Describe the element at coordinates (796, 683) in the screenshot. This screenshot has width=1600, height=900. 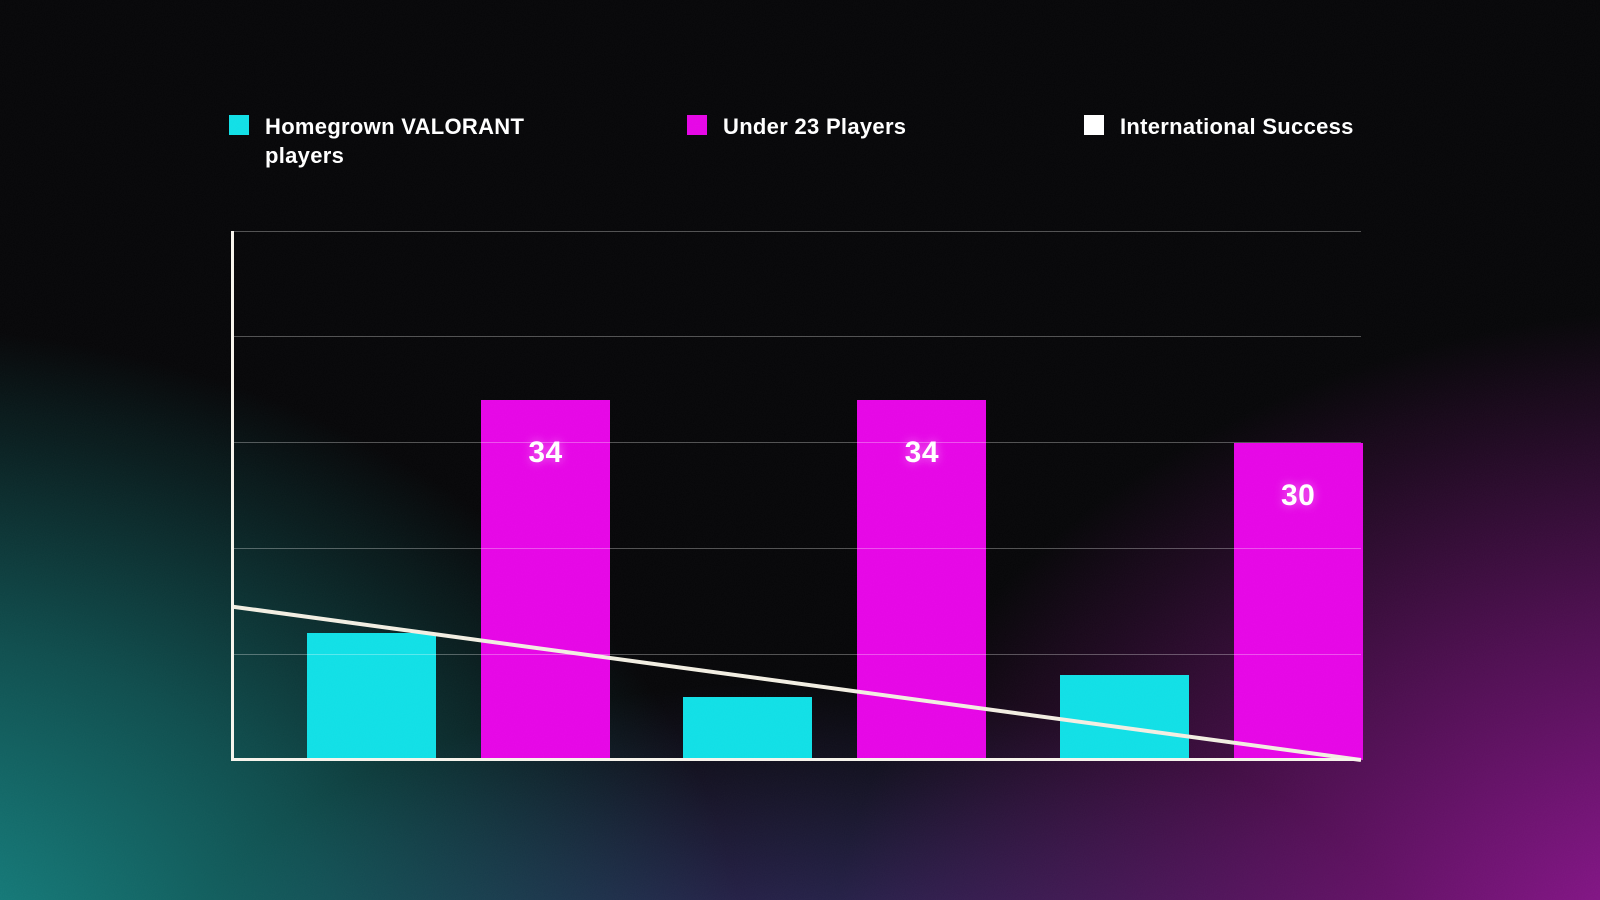
I see `line-series-international-success` at that location.